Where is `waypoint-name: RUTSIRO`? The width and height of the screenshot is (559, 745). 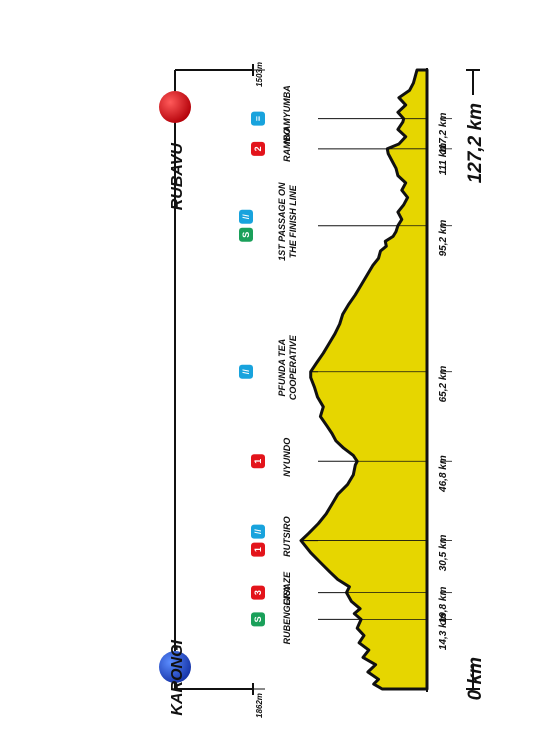 waypoint-name: RUTSIRO is located at coordinates (287, 536).